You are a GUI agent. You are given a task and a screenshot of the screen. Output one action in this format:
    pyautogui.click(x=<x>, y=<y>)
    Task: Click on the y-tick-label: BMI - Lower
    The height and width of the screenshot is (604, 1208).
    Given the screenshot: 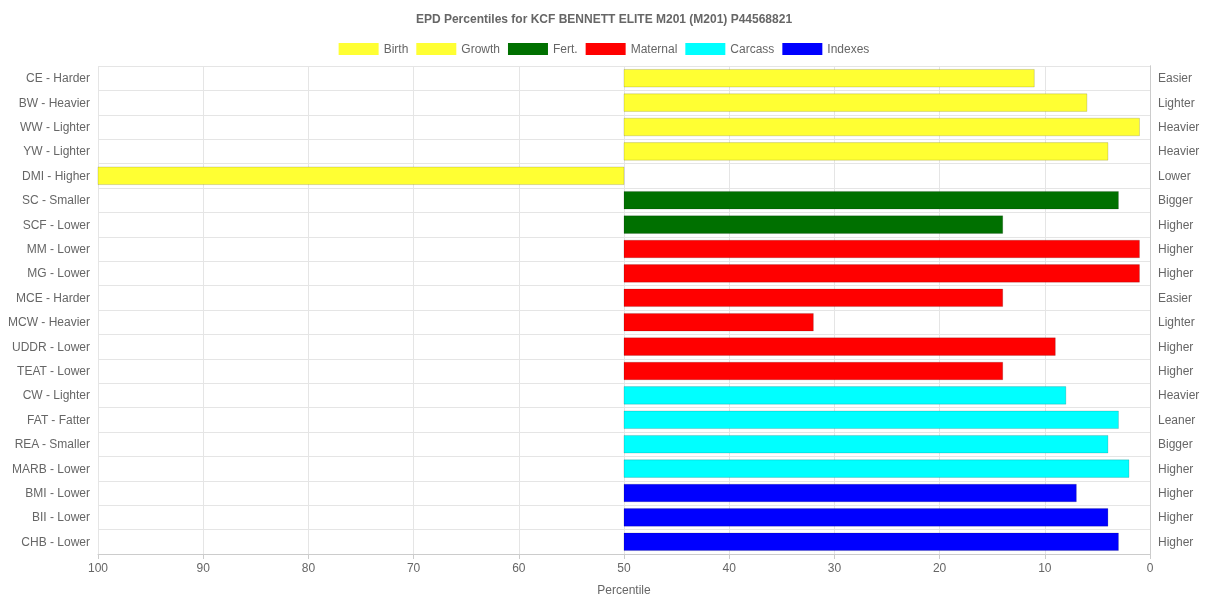 What is the action you would take?
    pyautogui.click(x=57, y=493)
    